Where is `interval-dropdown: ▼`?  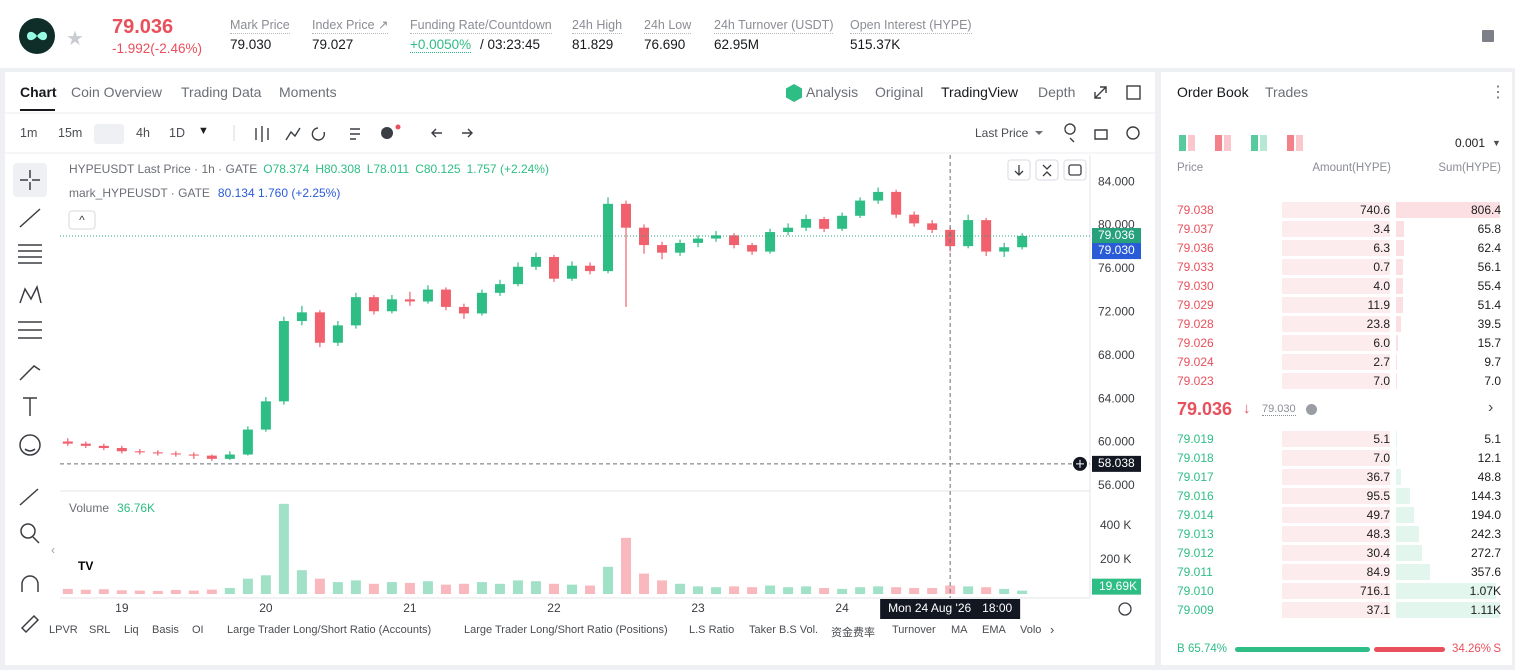
interval-dropdown: ▼ is located at coordinates (203, 131).